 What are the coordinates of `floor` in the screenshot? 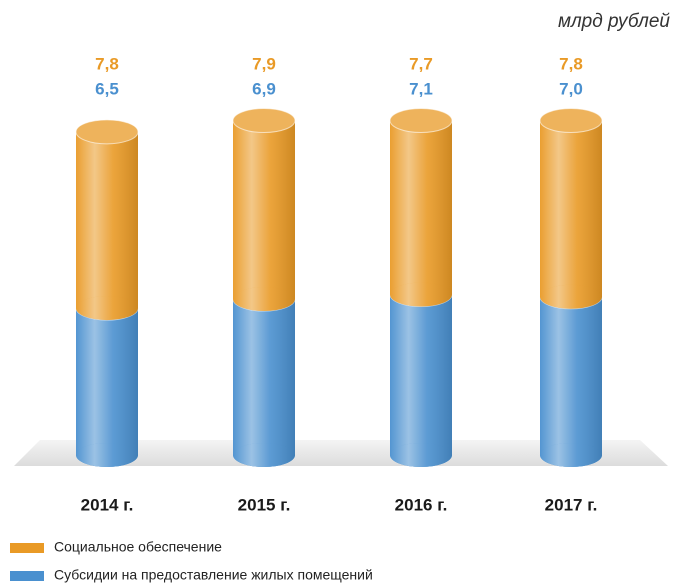 It's located at (341, 453).